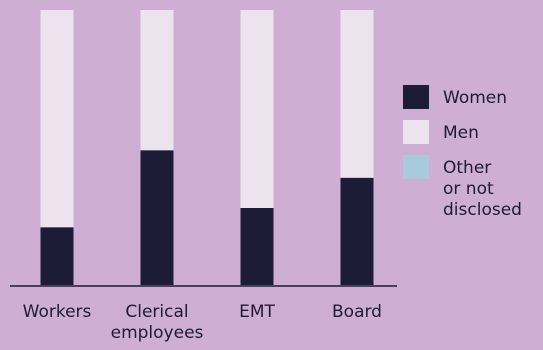 This screenshot has height=350, width=543. I want to click on bar-workers-men, so click(57, 119).